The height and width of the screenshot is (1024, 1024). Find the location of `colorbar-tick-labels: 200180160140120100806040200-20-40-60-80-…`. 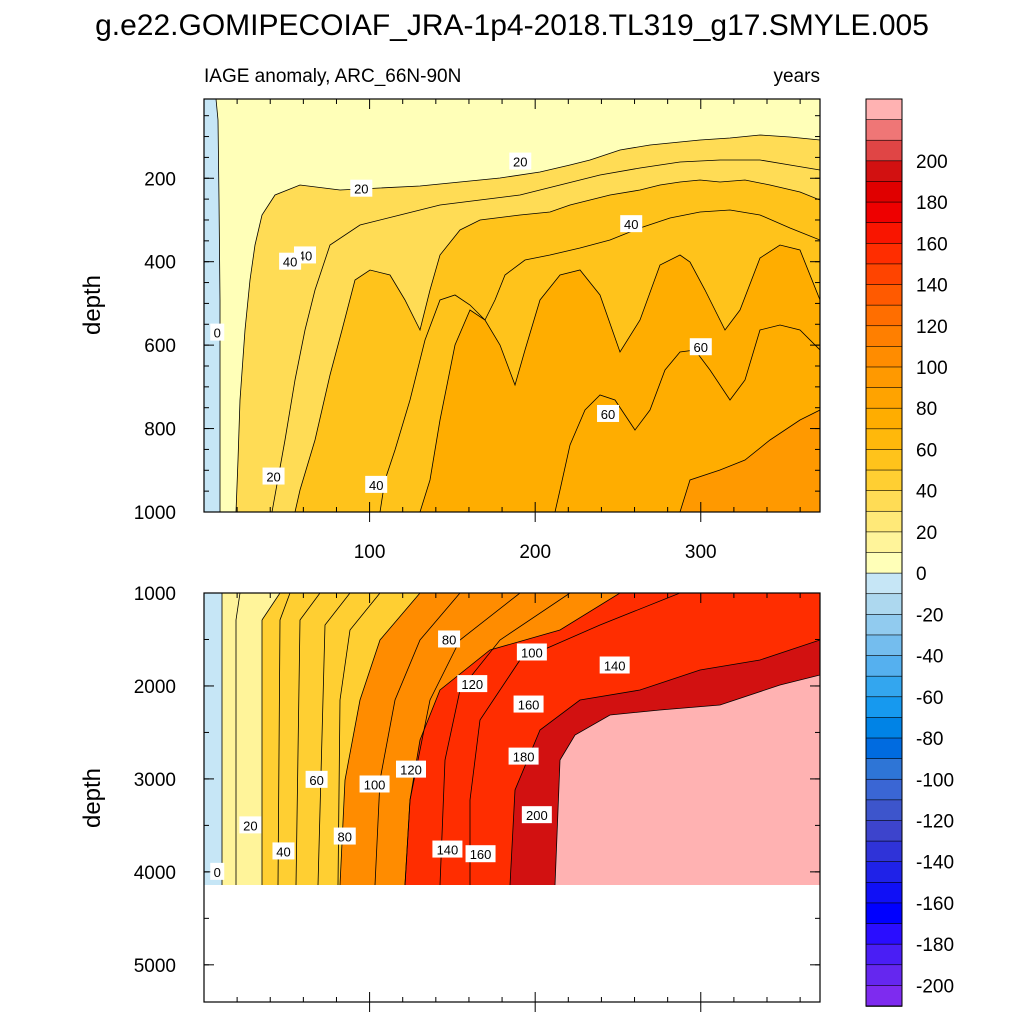

colorbar-tick-labels: 200180160140120100806040200-20-40-60-80-… is located at coordinates (935, 575).